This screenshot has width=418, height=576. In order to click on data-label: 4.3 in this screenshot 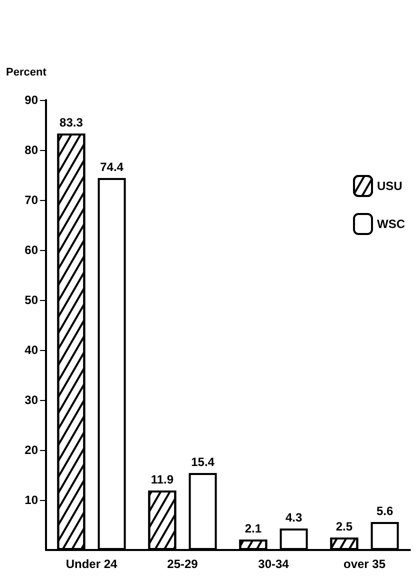, I will do `click(293, 517)`.